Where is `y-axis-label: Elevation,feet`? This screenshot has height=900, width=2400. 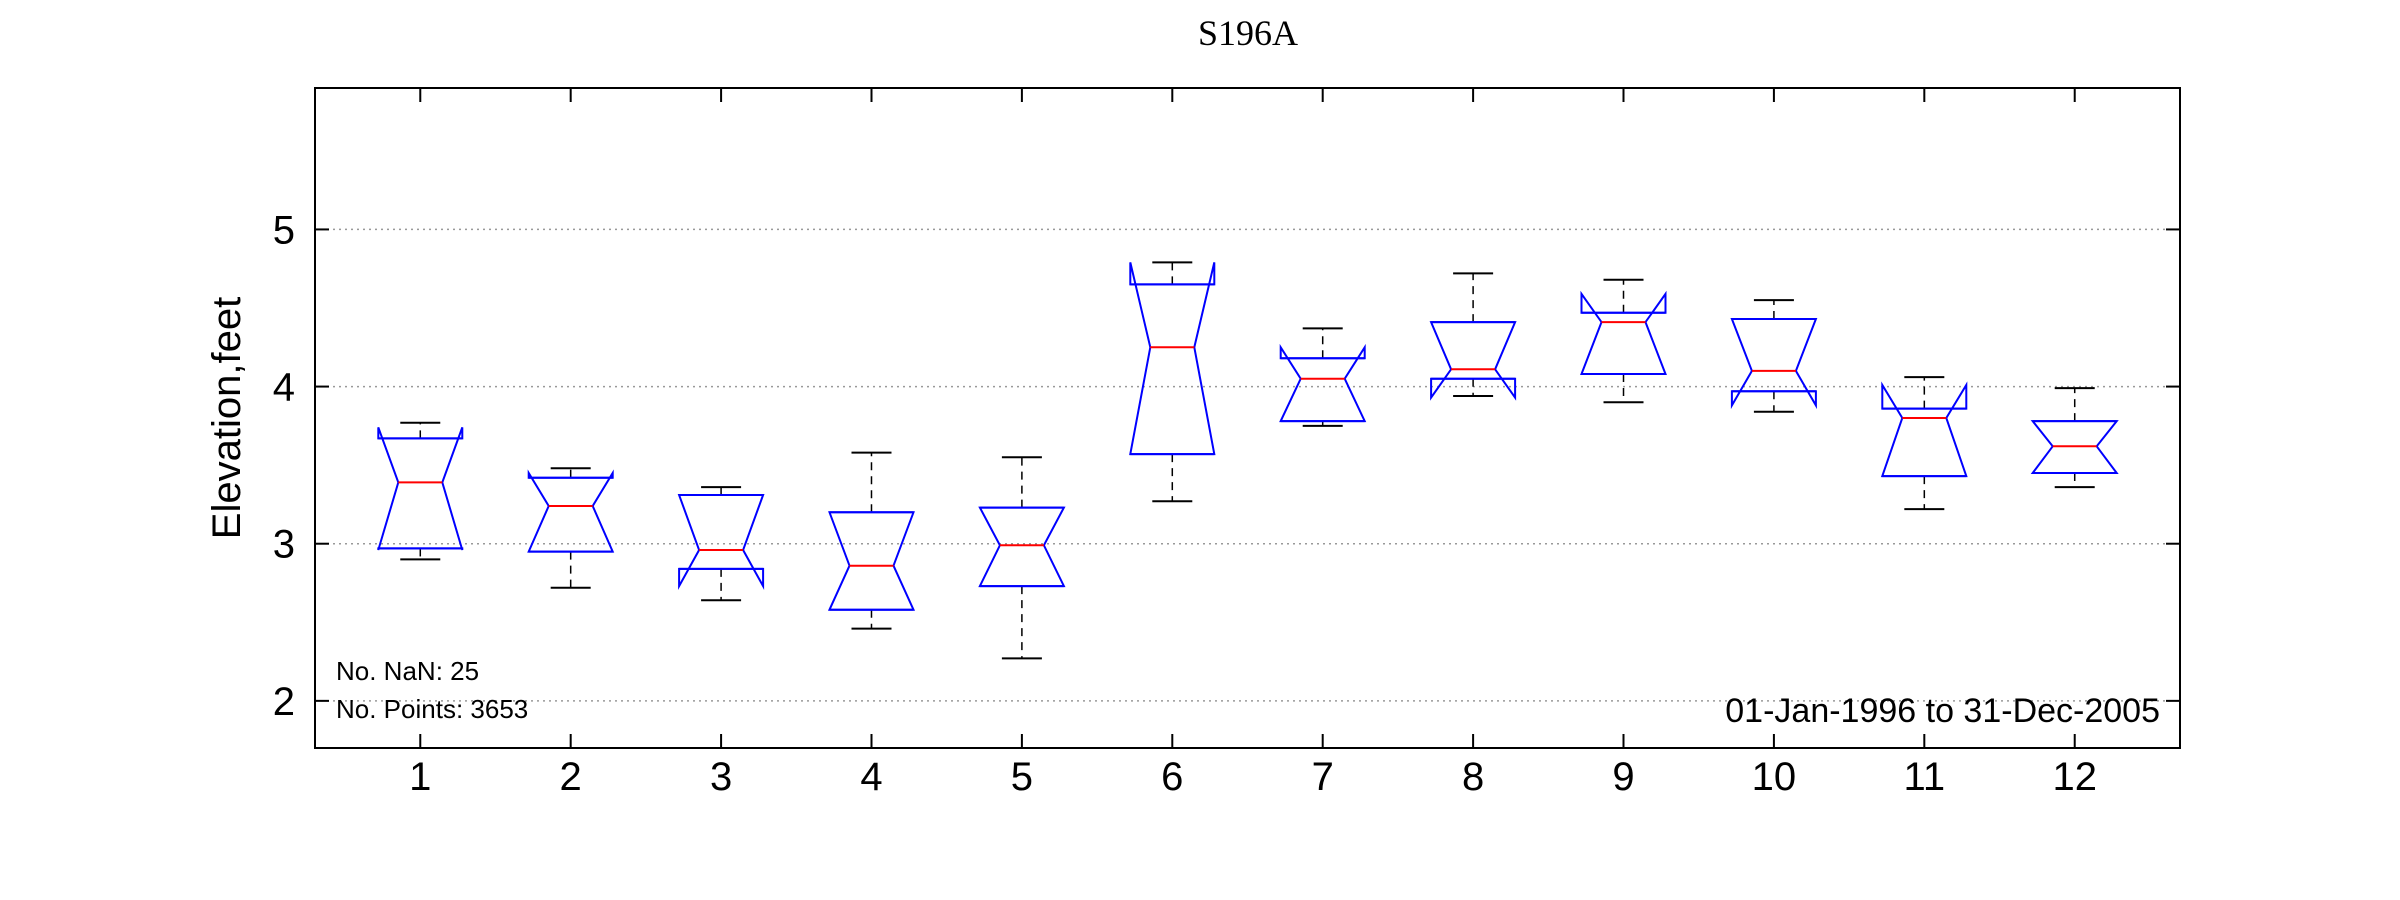 y-axis-label: Elevation,feet is located at coordinates (227, 418).